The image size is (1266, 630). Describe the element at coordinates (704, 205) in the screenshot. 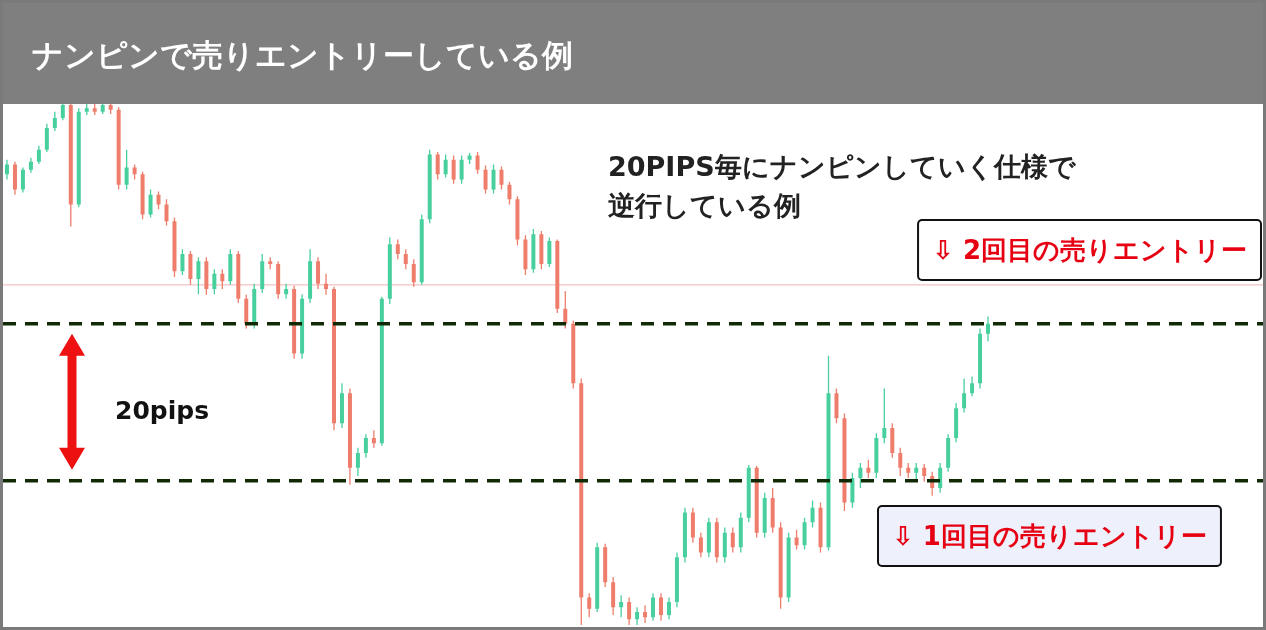

I see `annotation: 逆行している例` at that location.